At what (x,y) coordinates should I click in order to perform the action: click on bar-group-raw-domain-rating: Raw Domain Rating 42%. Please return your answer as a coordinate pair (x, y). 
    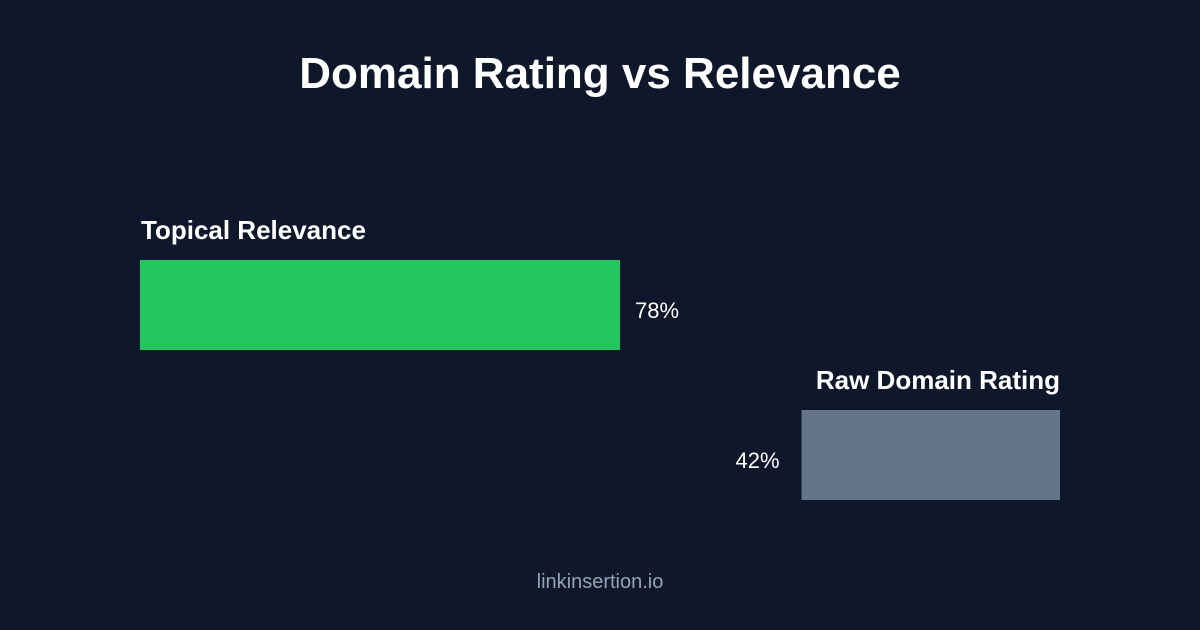
    Looking at the image, I should click on (897, 432).